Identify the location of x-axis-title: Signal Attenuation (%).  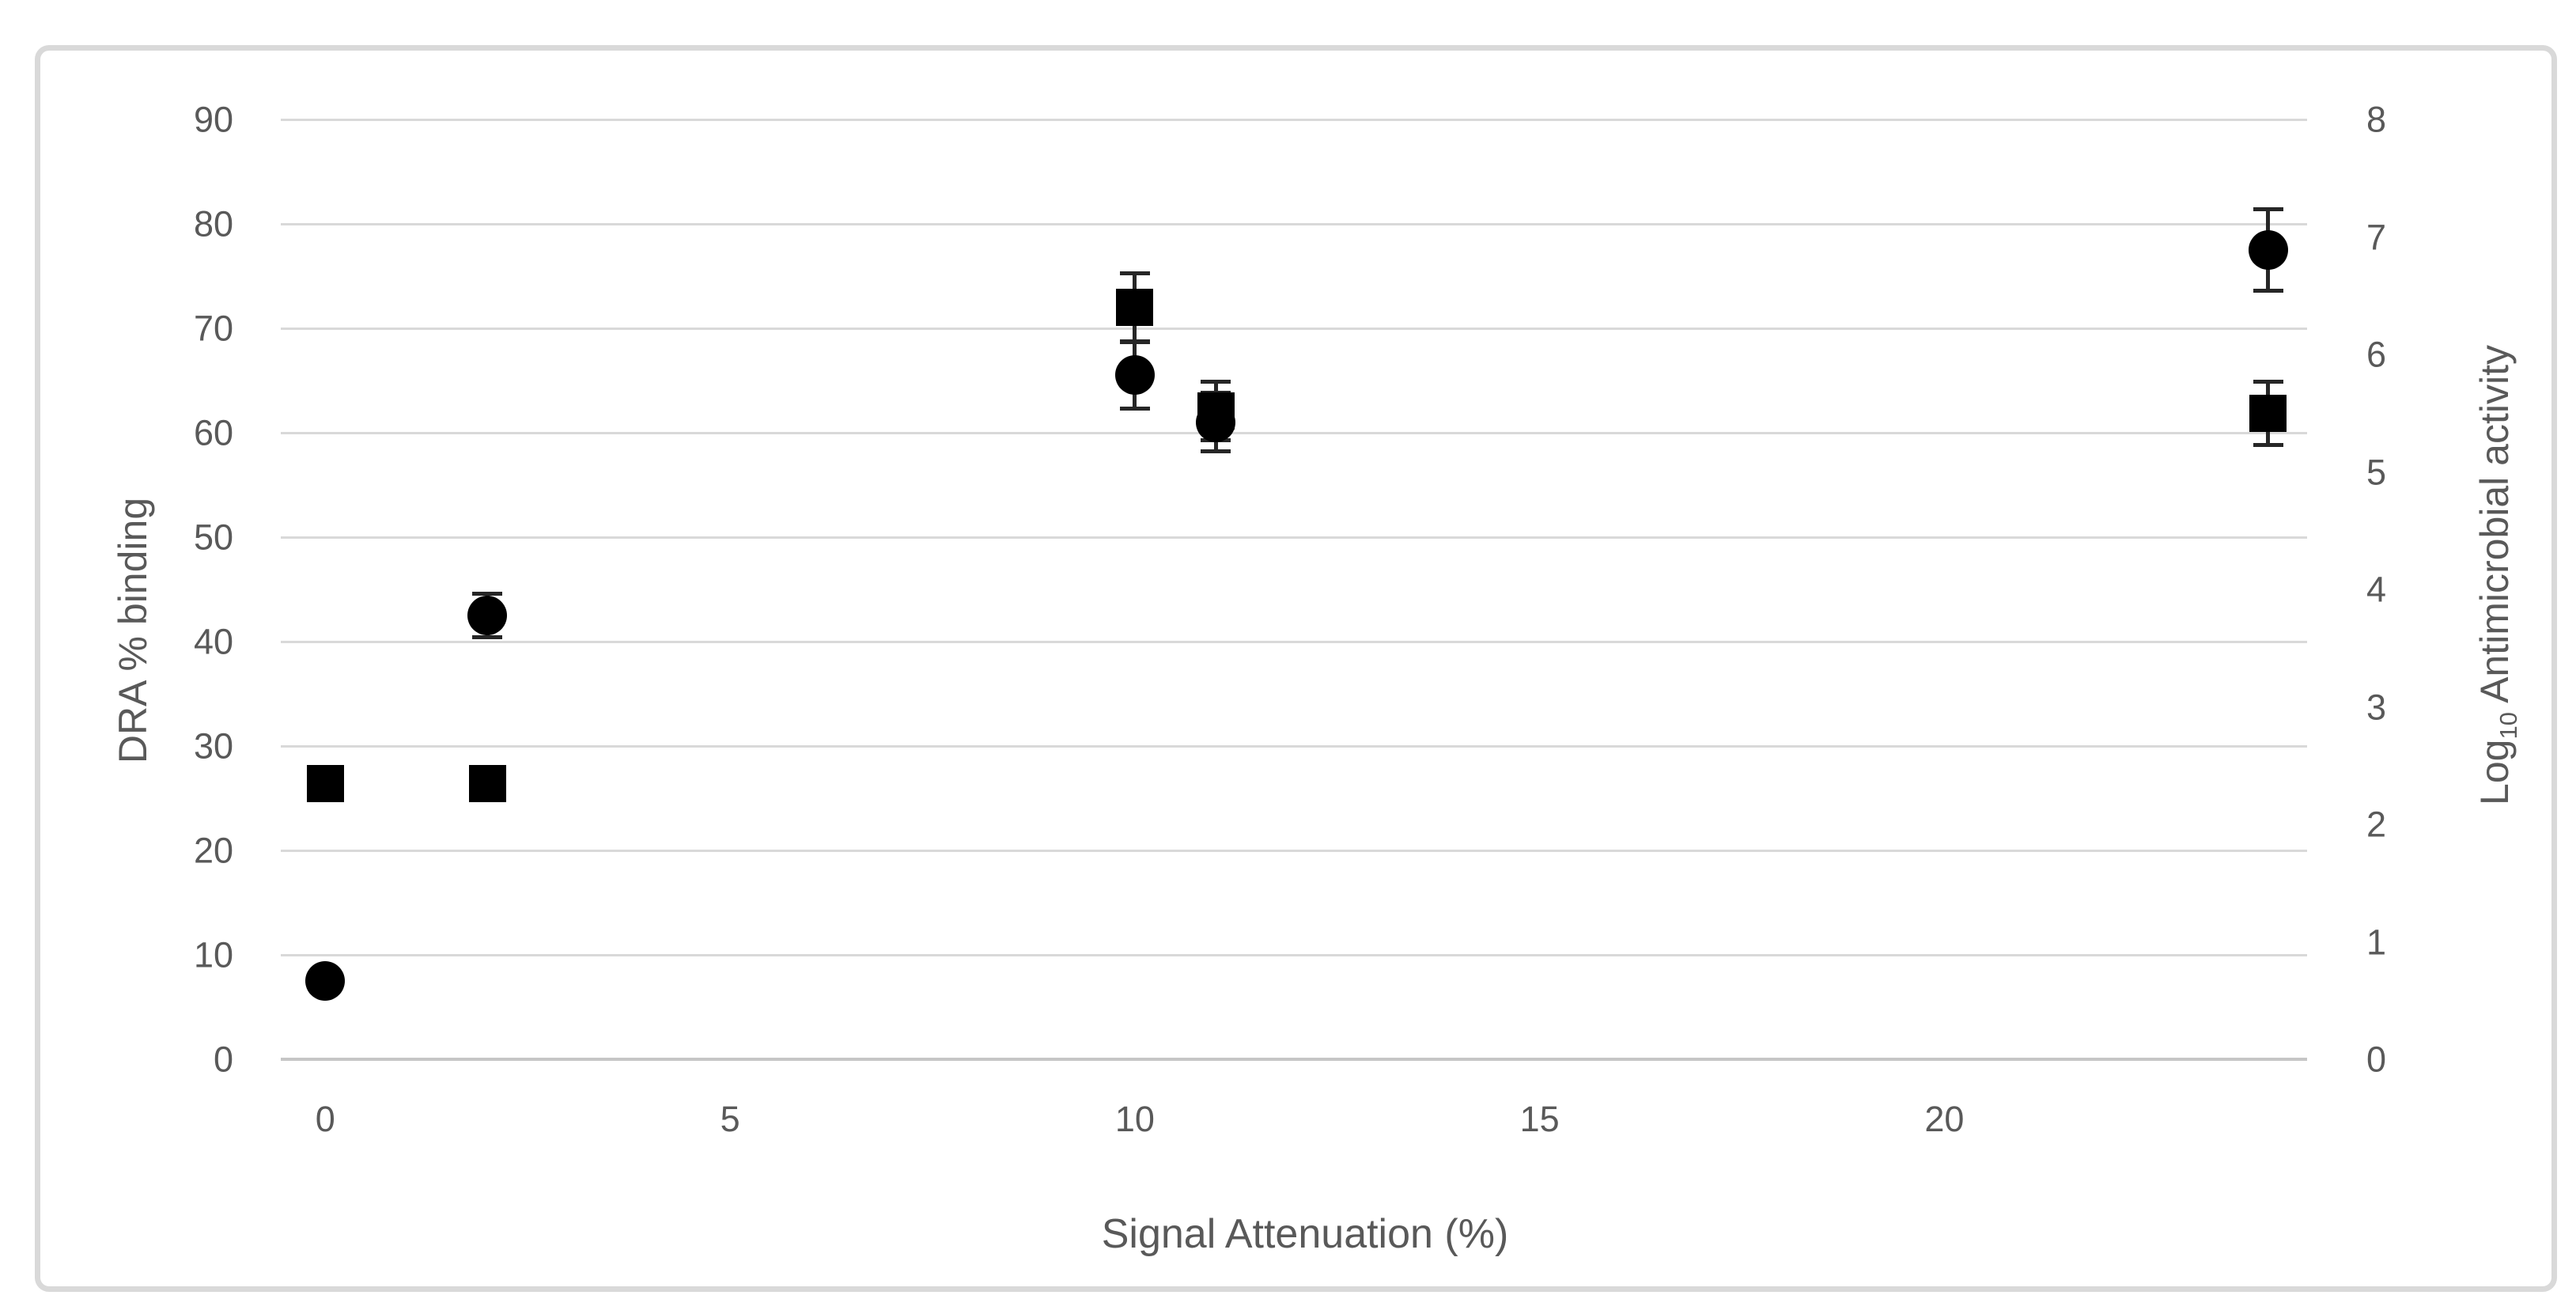
(1305, 1234).